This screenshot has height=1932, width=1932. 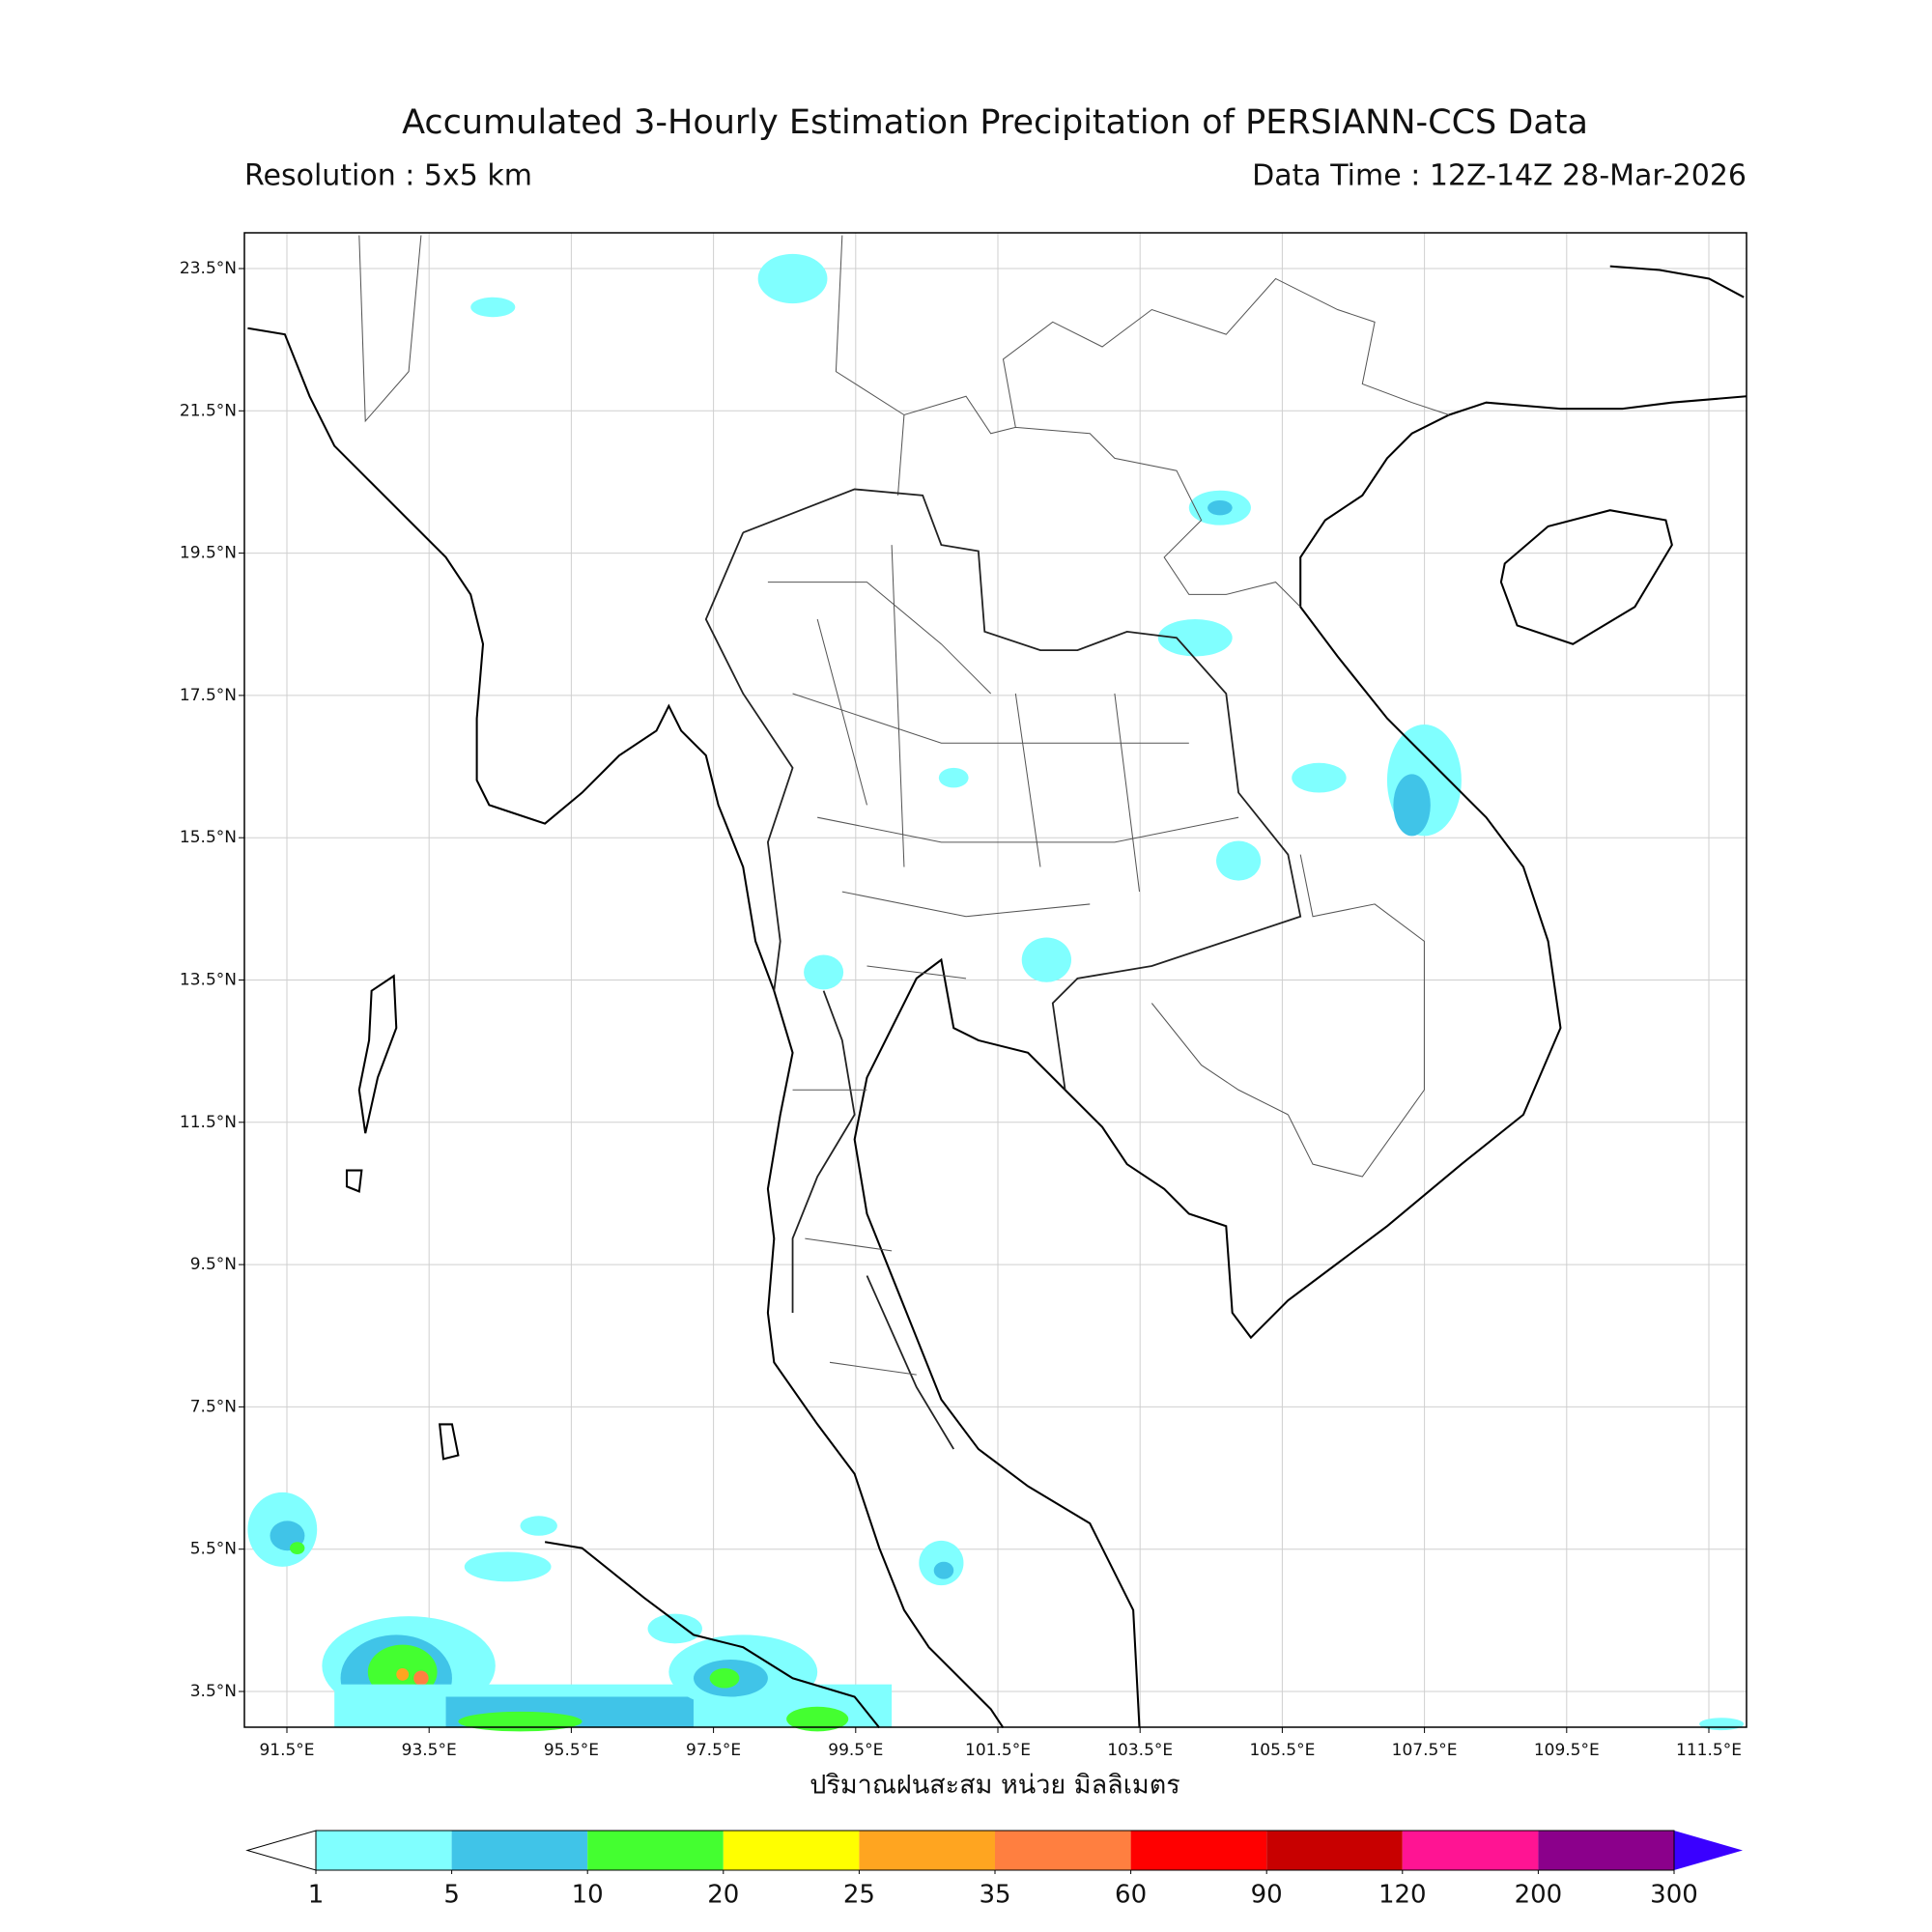 I want to click on colorbar: 1 5 10 20 25 35 60 90 120 200 300, so click(x=994, y=1870).